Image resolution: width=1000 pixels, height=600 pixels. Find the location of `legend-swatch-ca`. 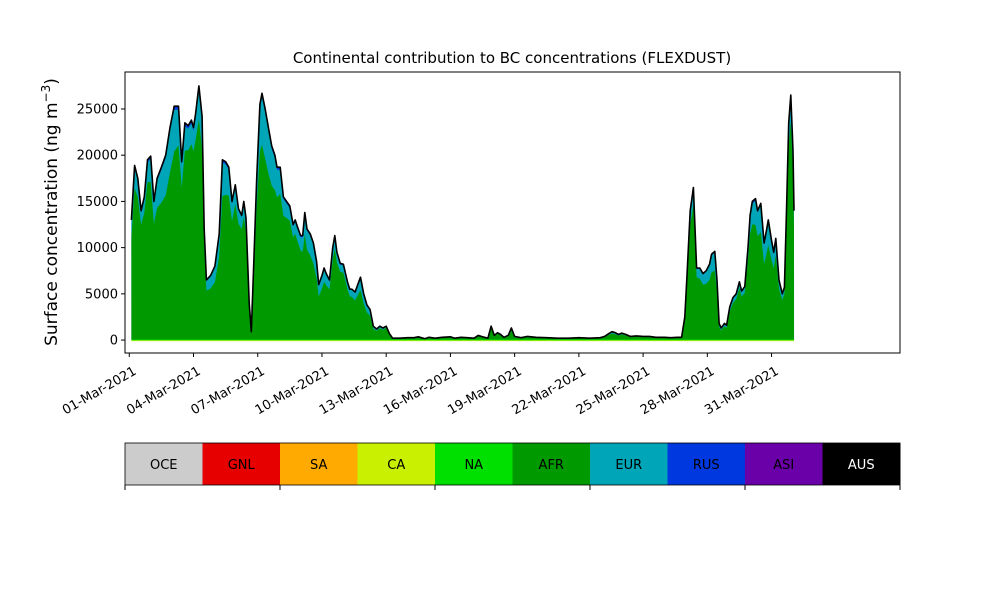

legend-swatch-ca is located at coordinates (396, 464).